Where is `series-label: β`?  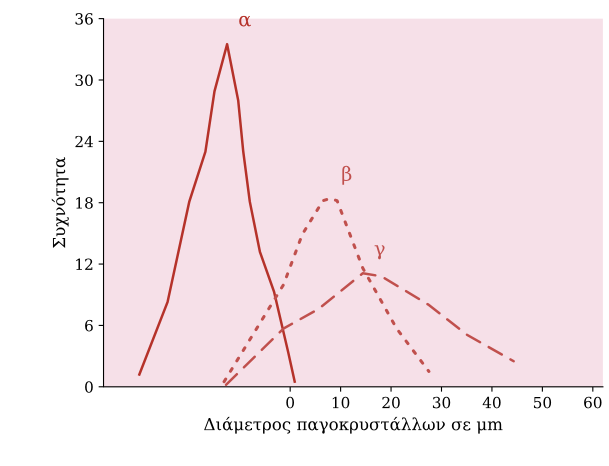 series-label: β is located at coordinates (347, 175).